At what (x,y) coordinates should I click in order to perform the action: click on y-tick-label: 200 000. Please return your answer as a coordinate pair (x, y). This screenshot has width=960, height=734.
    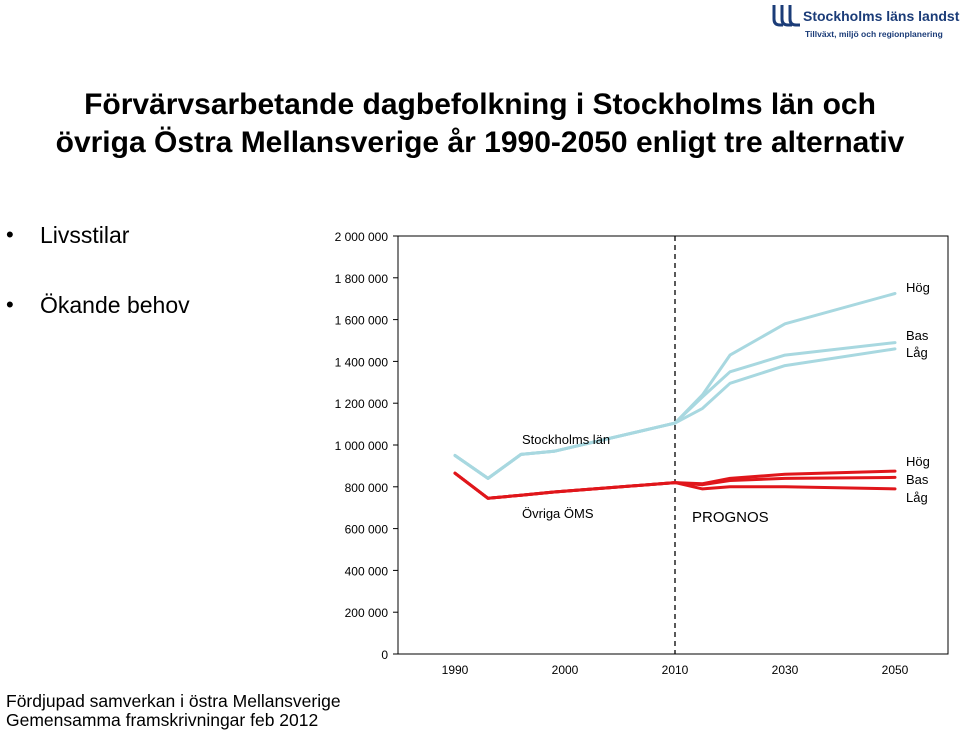
    Looking at the image, I should click on (367, 613).